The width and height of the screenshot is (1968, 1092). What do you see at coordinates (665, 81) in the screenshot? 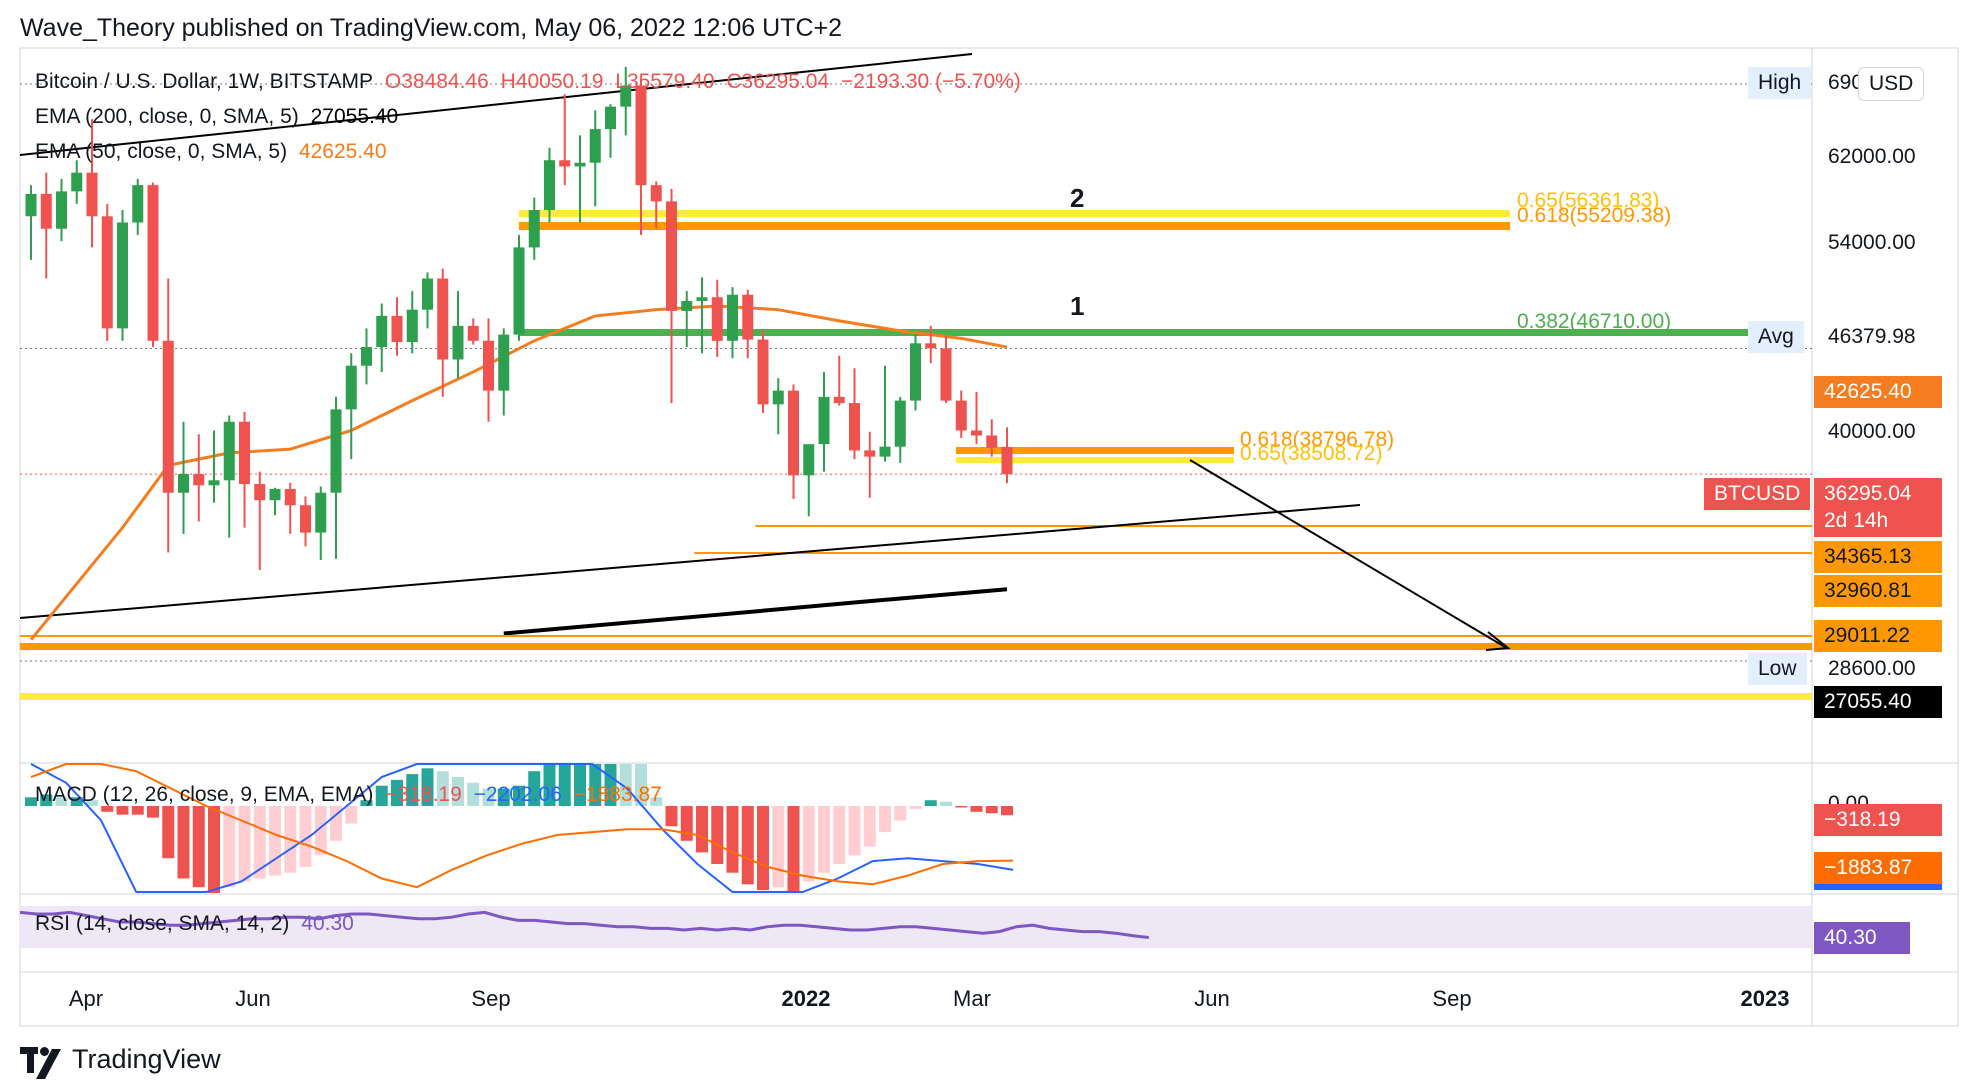
I see `legend-low: L35579.40` at bounding box center [665, 81].